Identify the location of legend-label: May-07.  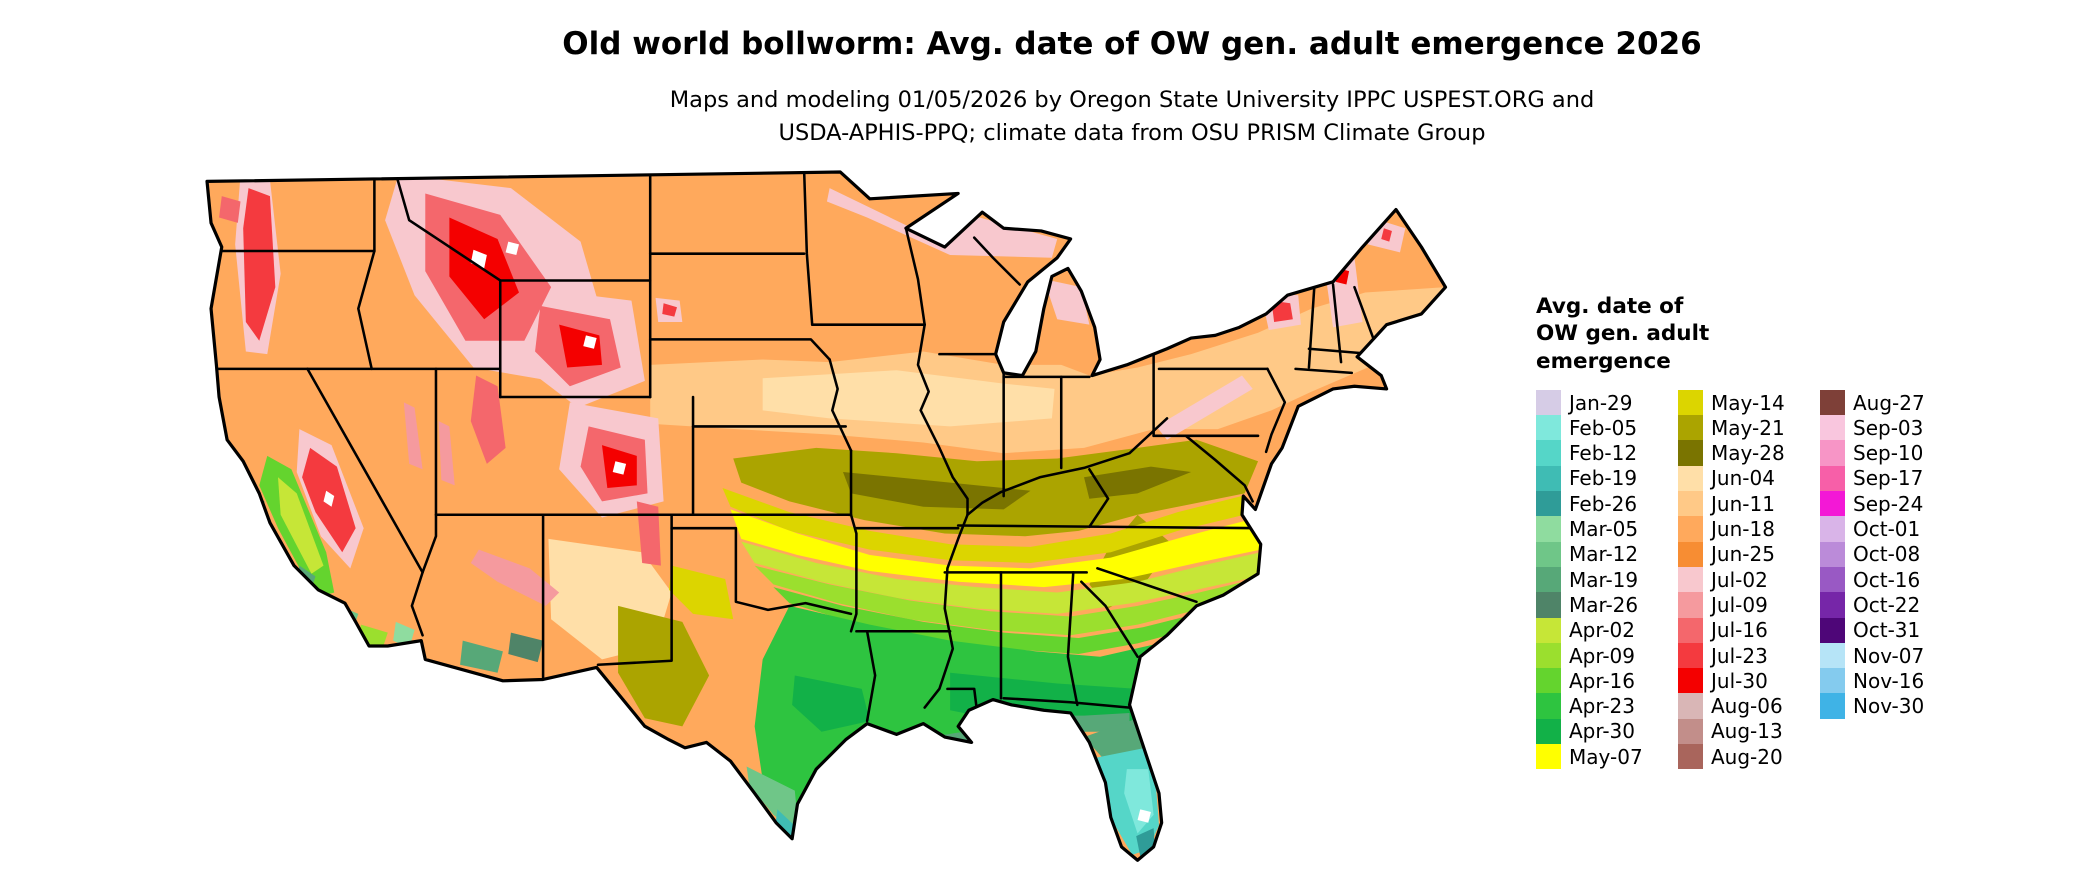
(1606, 756).